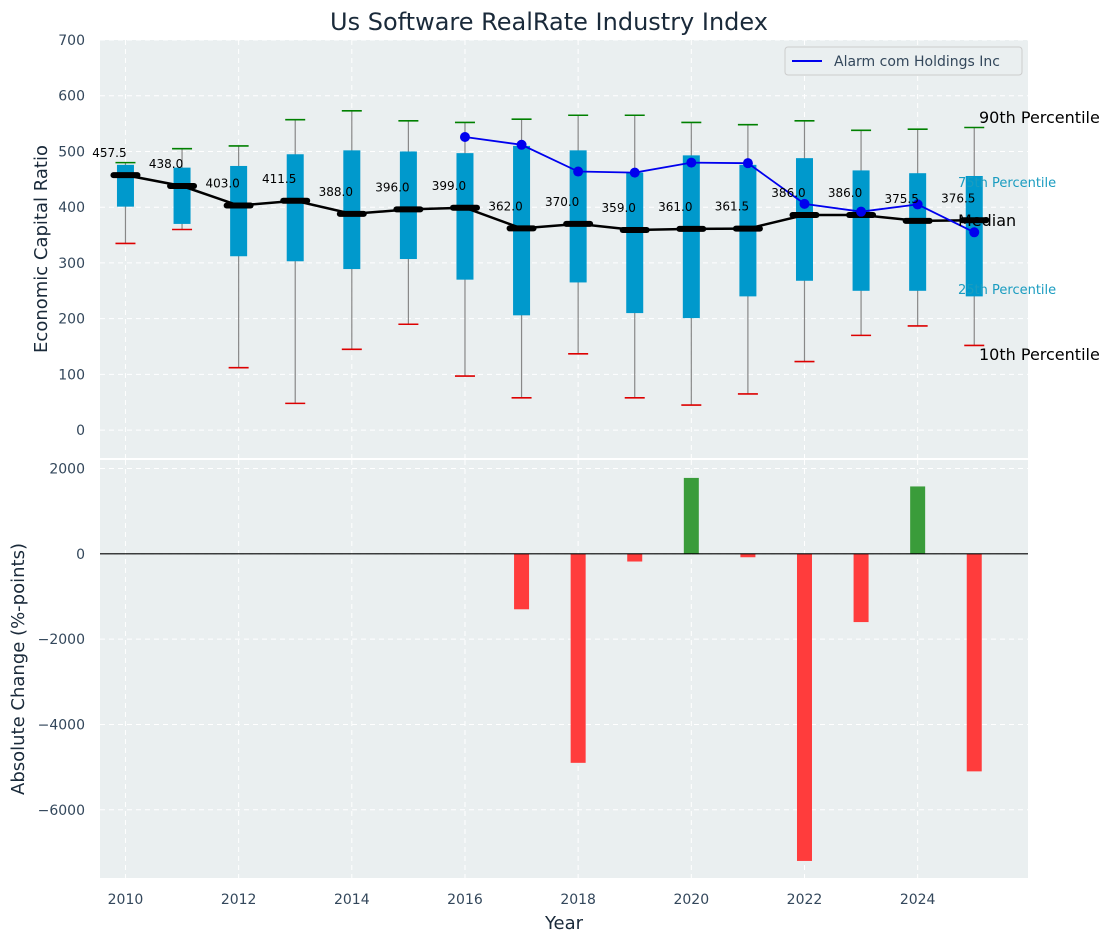  Describe the element at coordinates (71, 97) in the screenshot. I see `top-y-tick-label: 600` at that location.